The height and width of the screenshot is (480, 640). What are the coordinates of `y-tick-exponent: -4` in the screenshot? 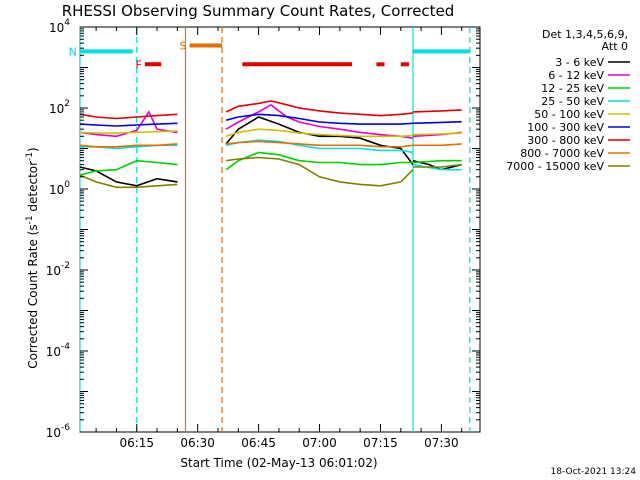 It's located at (65, 347).